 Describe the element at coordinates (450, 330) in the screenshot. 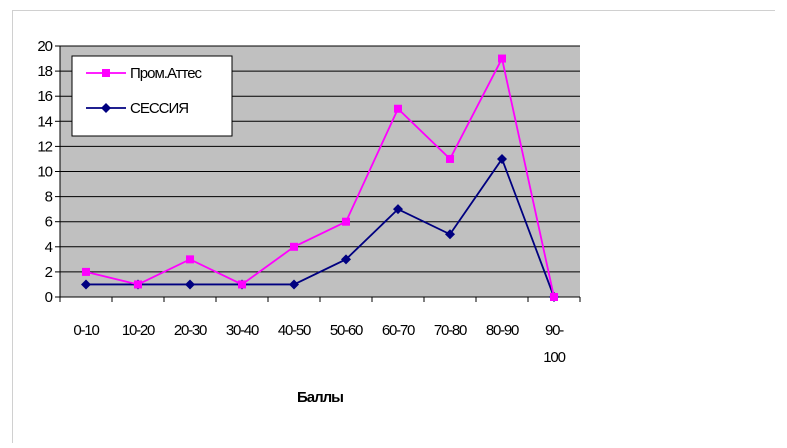

I see `x-tick-label: 70-80` at that location.